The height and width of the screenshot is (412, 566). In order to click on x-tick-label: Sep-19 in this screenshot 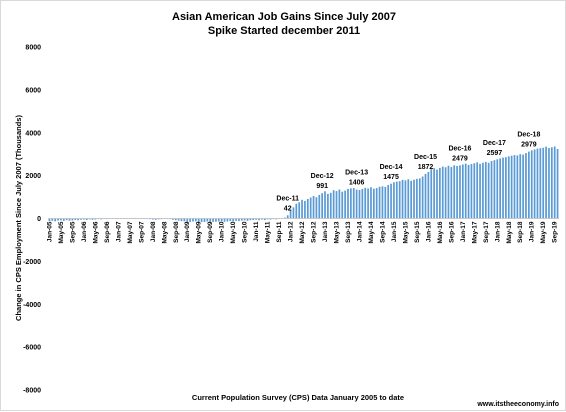, I will do `click(555, 232)`.